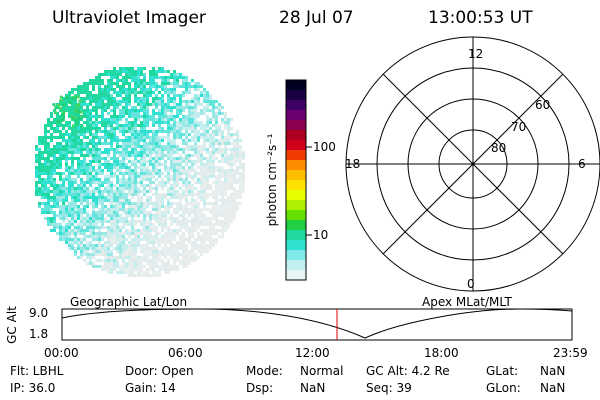 This screenshot has width=600, height=400. What do you see at coordinates (12, 325) in the screenshot?
I see `altitude-axis-label: GC Alt` at bounding box center [12, 325].